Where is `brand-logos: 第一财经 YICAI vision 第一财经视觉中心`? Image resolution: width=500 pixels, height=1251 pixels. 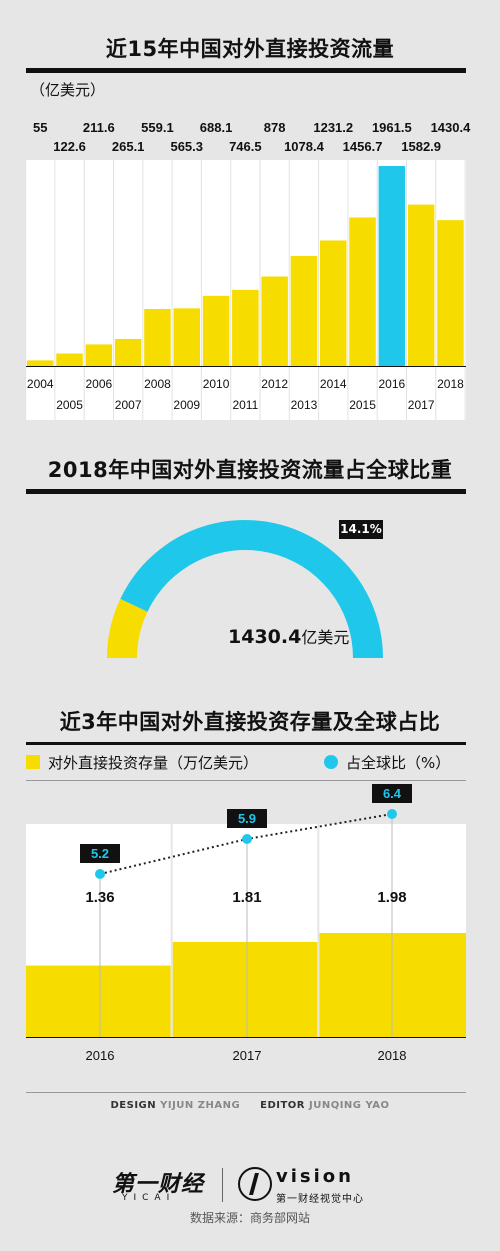
brand-logos: 第一财经 YICAI vision 第一财经视觉中心 is located at coordinates (250, 1186).